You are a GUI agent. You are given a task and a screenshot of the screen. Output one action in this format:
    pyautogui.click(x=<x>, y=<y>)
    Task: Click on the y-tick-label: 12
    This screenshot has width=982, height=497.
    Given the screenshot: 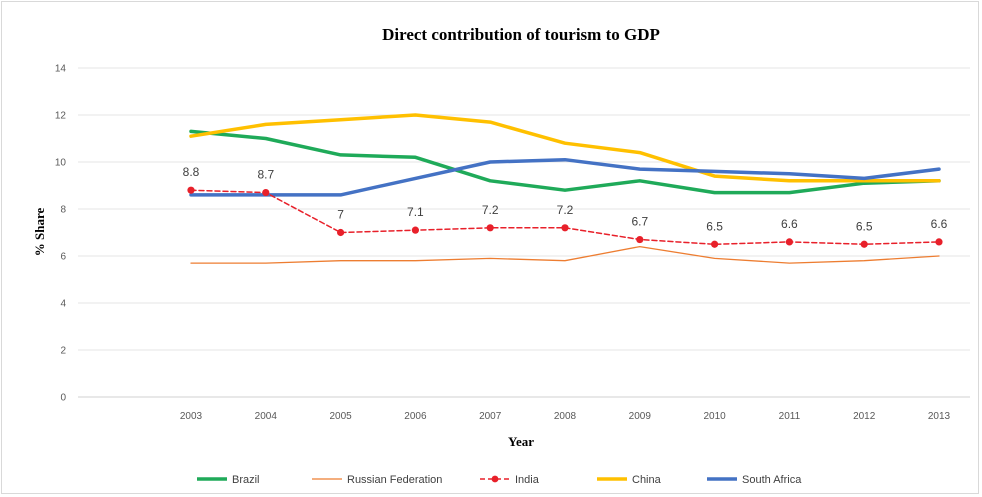 What is the action you would take?
    pyautogui.click(x=61, y=116)
    